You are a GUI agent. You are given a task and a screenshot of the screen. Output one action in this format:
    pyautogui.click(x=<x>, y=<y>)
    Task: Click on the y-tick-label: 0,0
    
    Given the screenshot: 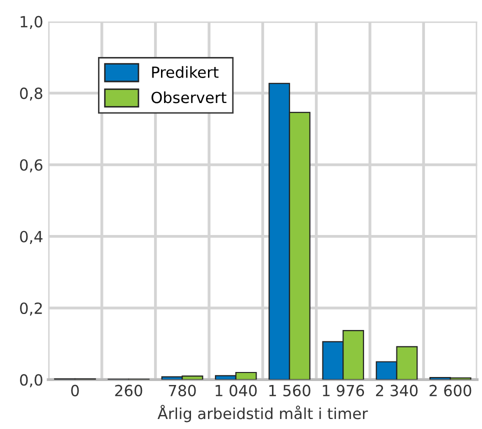 What is the action you would take?
    pyautogui.click(x=31, y=381)
    